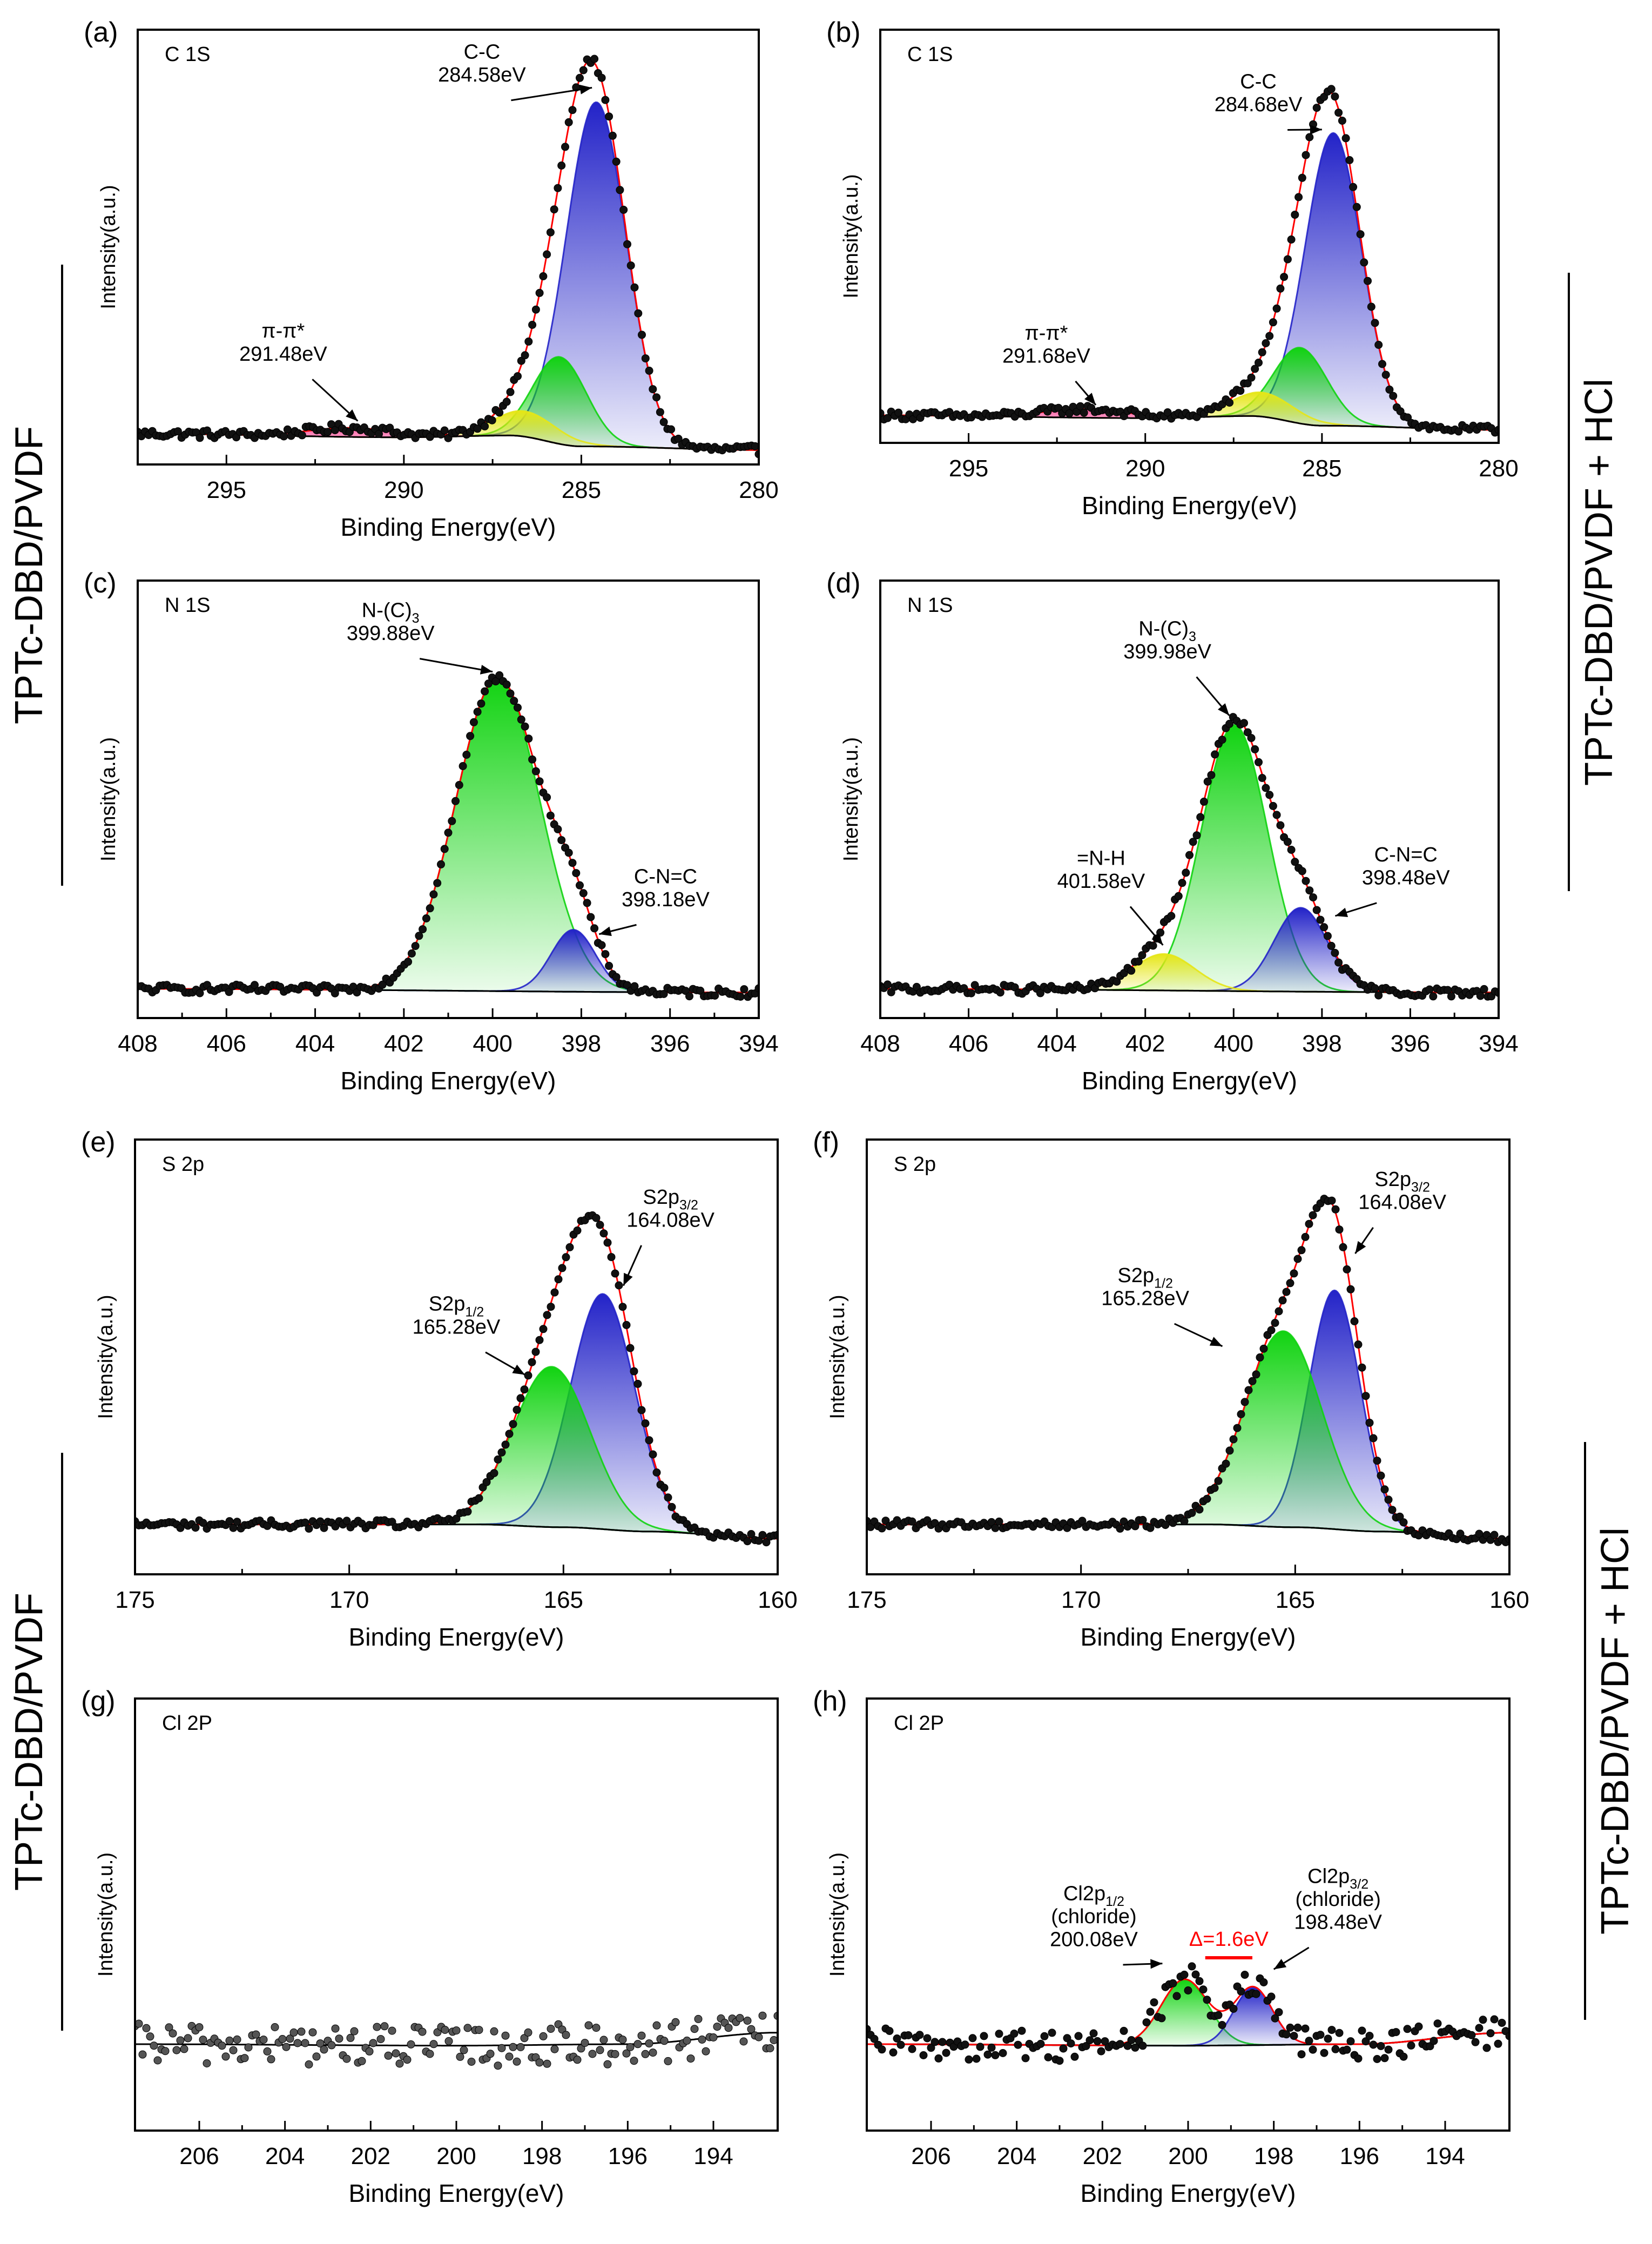  What do you see at coordinates (391, 622) in the screenshot?
I see `annotation-0-label: N-(C)3​399.88eV` at bounding box center [391, 622].